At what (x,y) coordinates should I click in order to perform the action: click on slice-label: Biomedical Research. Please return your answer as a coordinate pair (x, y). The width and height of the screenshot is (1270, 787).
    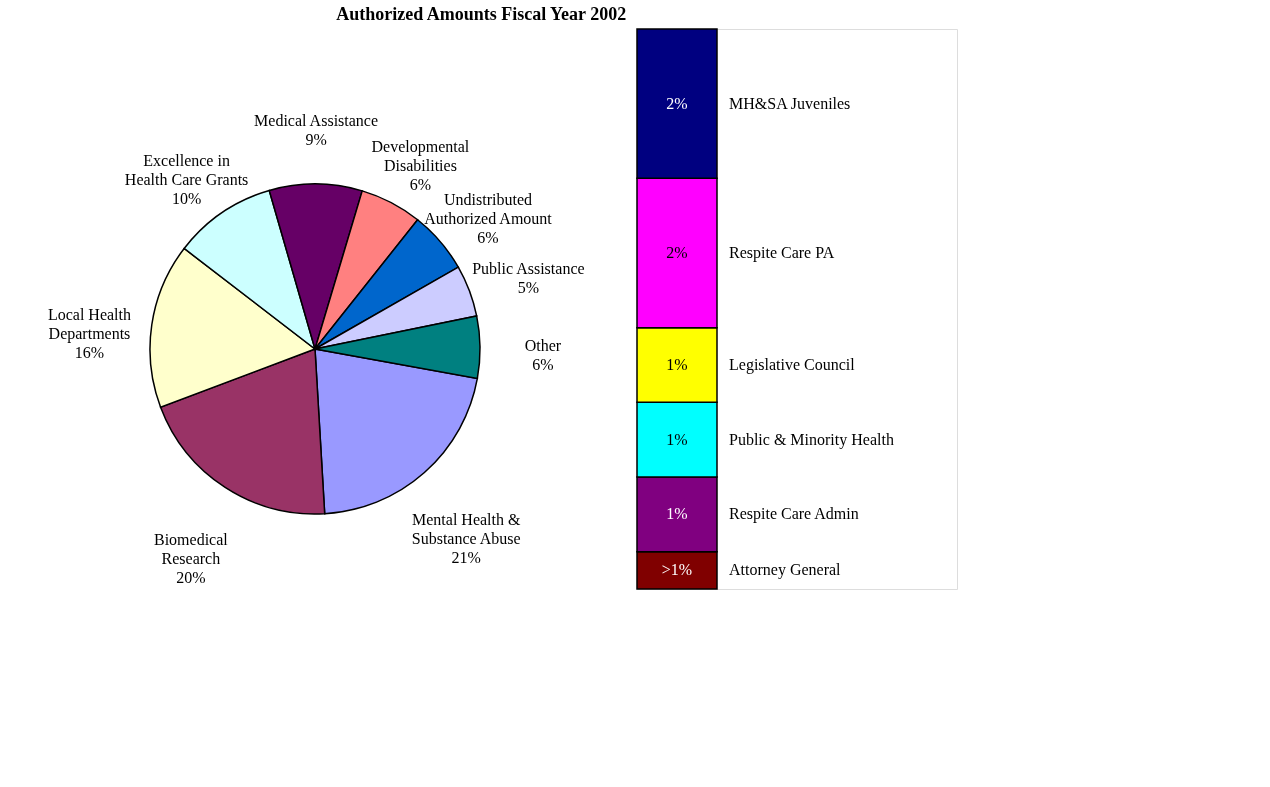
    Looking at the image, I should click on (191, 549).